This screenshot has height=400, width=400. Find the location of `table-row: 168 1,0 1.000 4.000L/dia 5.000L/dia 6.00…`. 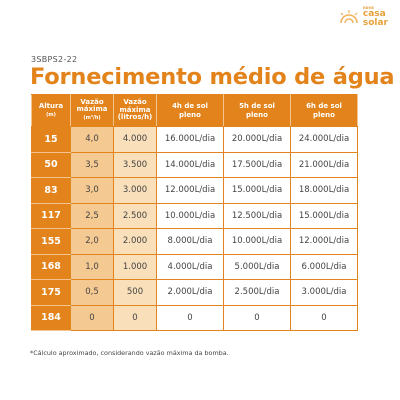

table-row: 168 1,0 1.000 4.000L/dia 5.000L/dia 6.00… is located at coordinates (194, 266).